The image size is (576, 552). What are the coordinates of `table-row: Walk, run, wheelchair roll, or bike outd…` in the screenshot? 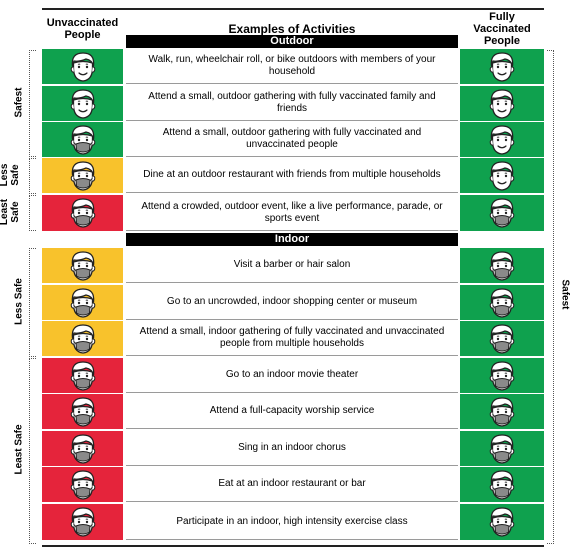 It's located at (293, 66).